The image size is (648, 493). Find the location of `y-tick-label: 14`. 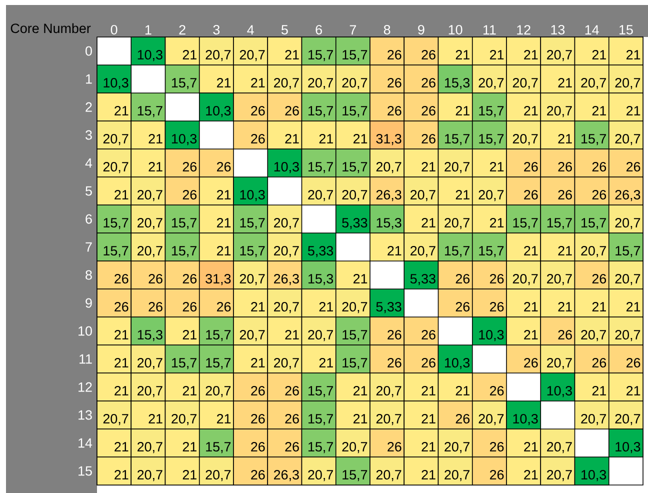

y-tick-label: 14 is located at coordinates (85, 443).